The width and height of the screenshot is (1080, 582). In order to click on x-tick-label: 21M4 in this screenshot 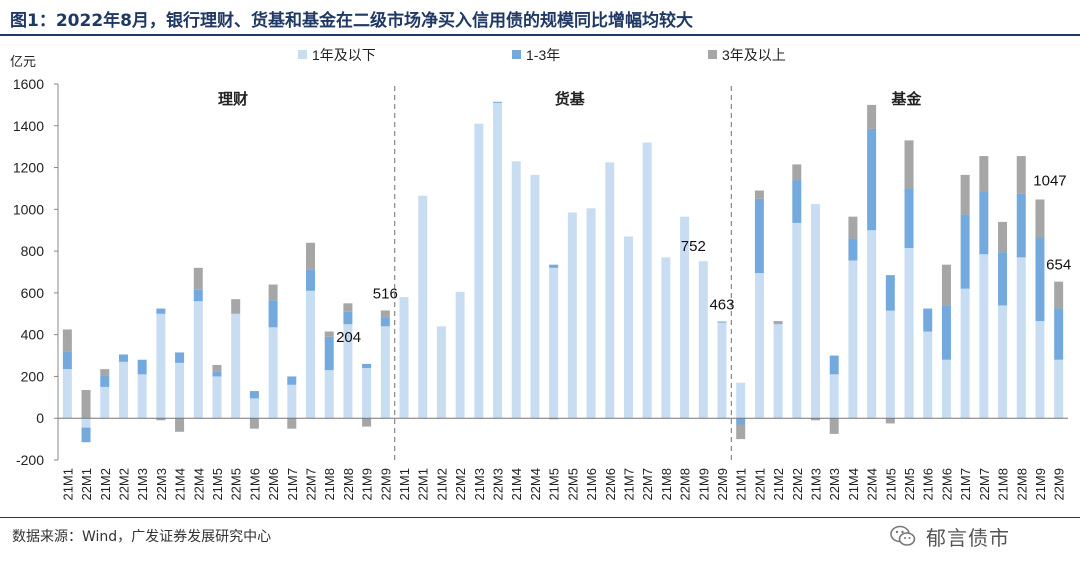, I will do `click(180, 484)`.